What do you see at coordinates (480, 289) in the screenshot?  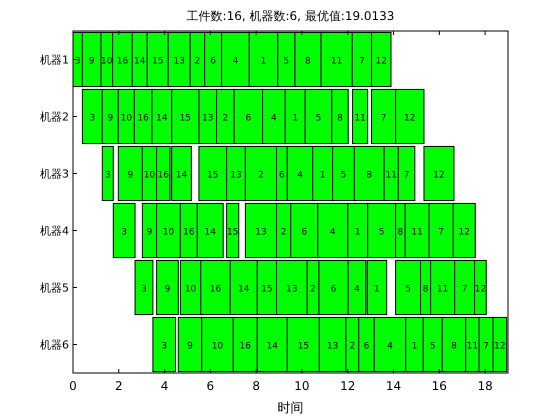 I see `series-label: 12` at bounding box center [480, 289].